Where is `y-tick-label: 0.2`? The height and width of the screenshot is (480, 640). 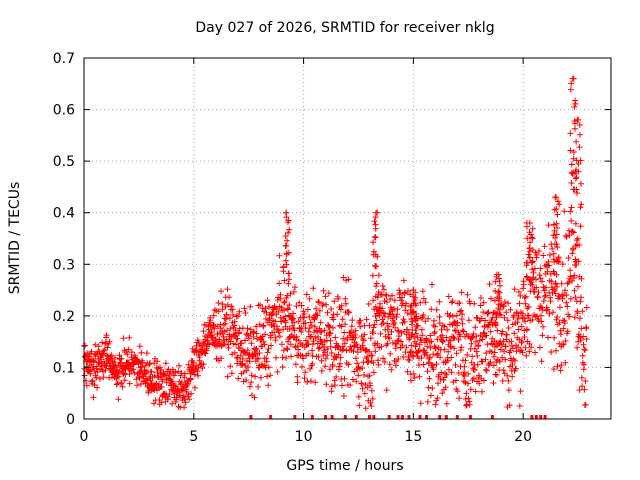
y-tick-label: 0.2 is located at coordinates (64, 317).